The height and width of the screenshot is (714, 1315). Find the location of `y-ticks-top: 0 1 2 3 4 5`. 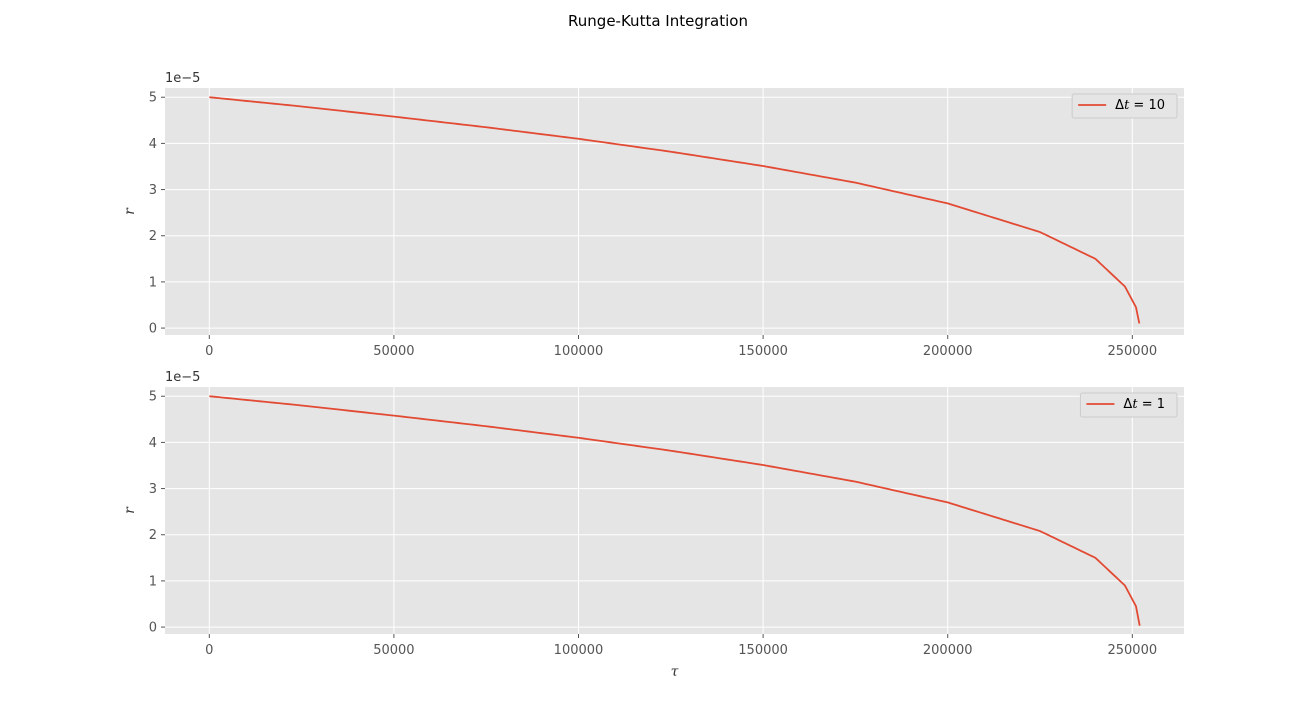

y-ticks-top: 0 1 2 3 4 5 is located at coordinates (157, 214).